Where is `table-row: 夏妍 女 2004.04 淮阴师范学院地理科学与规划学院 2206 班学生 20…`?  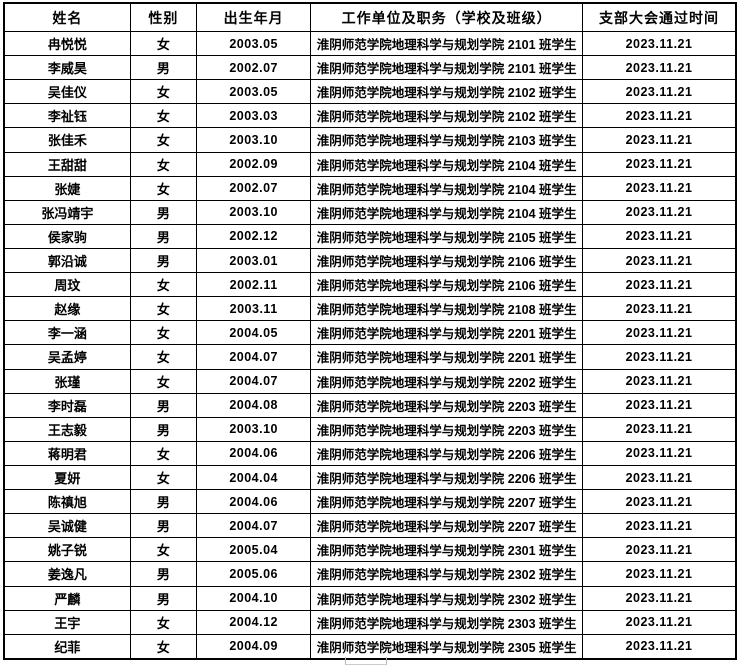
table-row: 夏妍 女 2004.04 淮阴师范学院地理科学与规划学院 2206 班学生 20… is located at coordinates (370, 477).